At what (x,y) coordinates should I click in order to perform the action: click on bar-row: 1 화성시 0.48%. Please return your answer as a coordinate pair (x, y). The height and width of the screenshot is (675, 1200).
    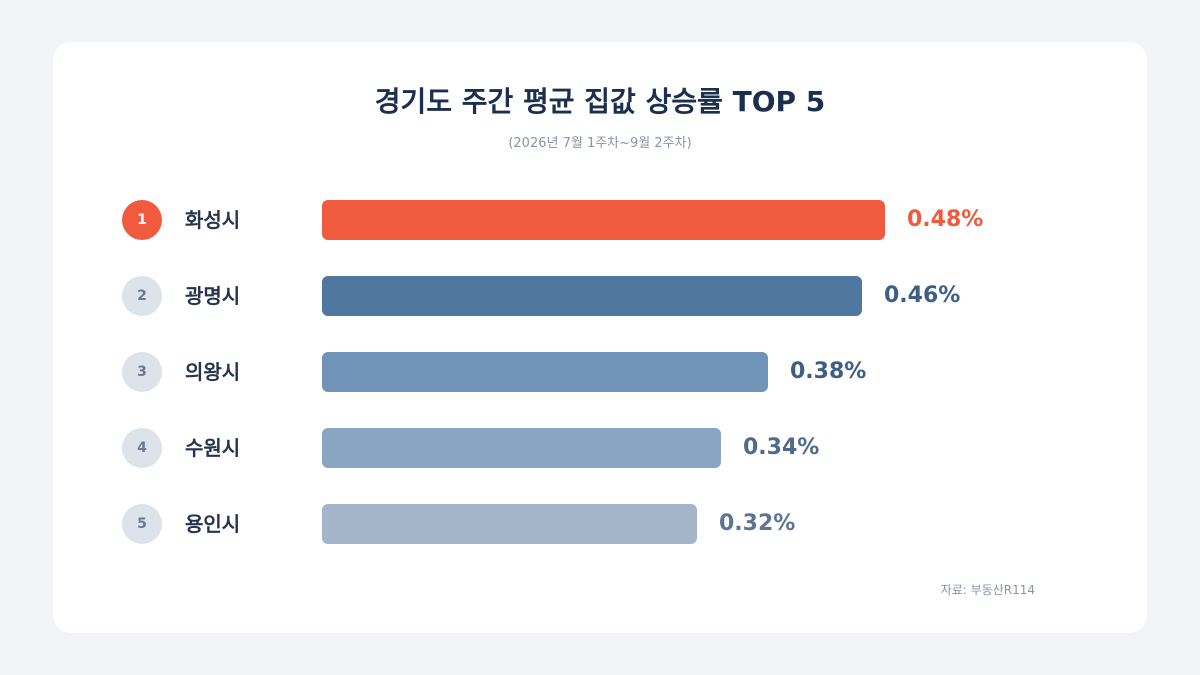
    Looking at the image, I should click on (600, 220).